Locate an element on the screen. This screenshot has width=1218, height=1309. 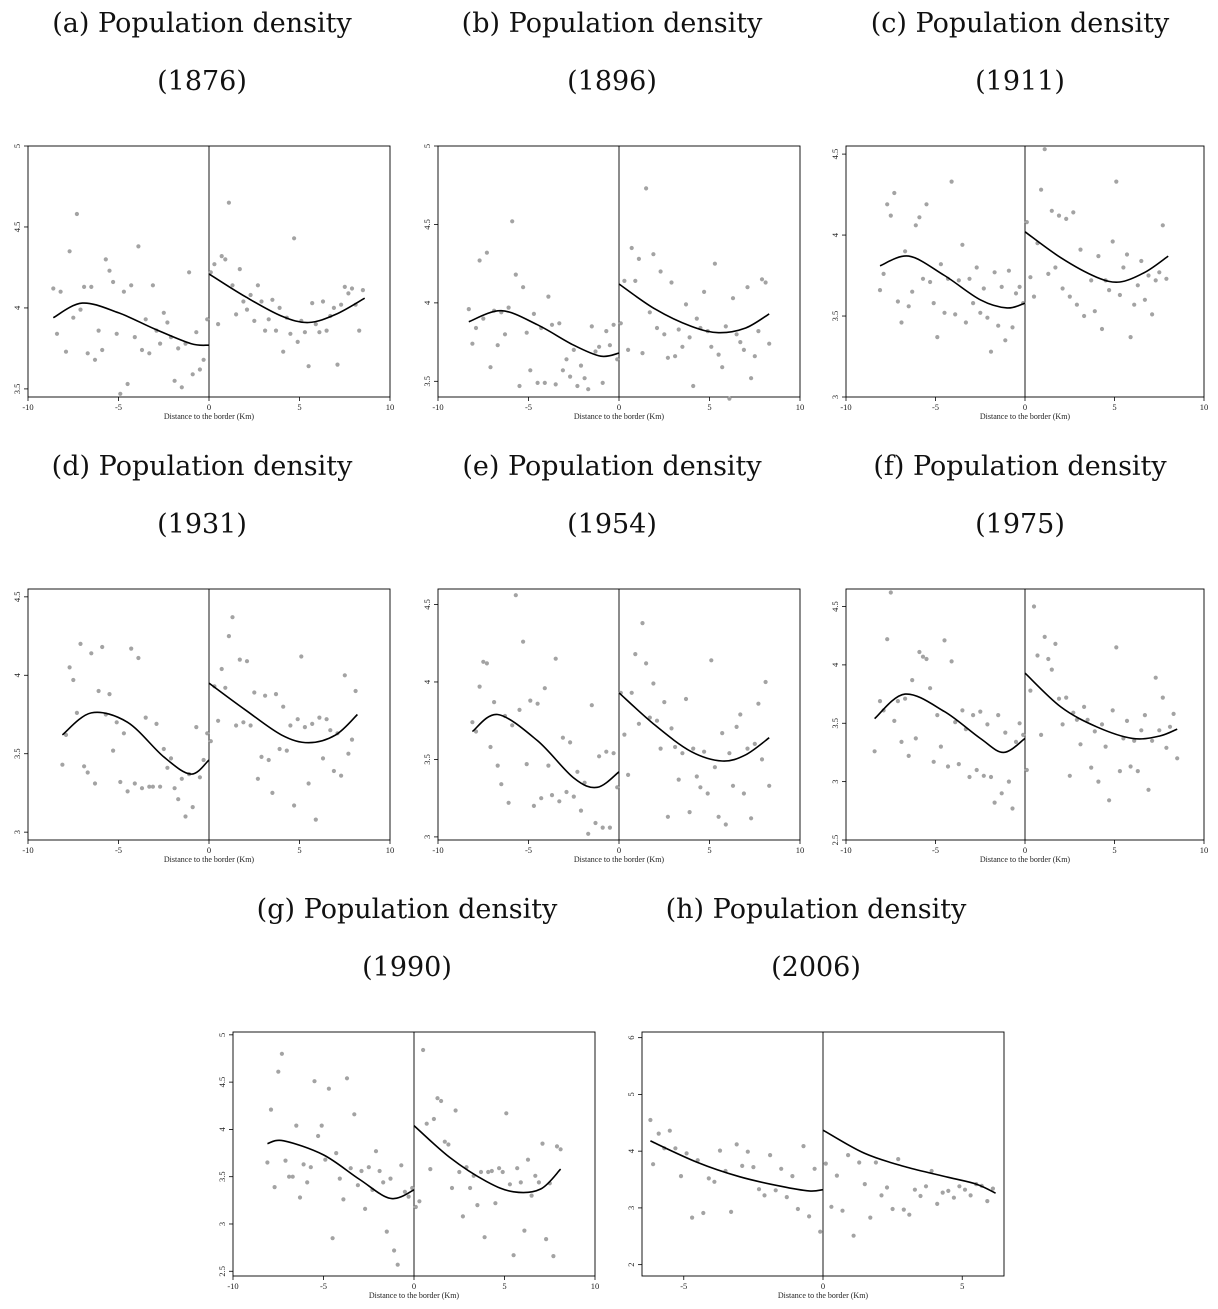
caption-year: (1990) is located at coordinates (407, 967).